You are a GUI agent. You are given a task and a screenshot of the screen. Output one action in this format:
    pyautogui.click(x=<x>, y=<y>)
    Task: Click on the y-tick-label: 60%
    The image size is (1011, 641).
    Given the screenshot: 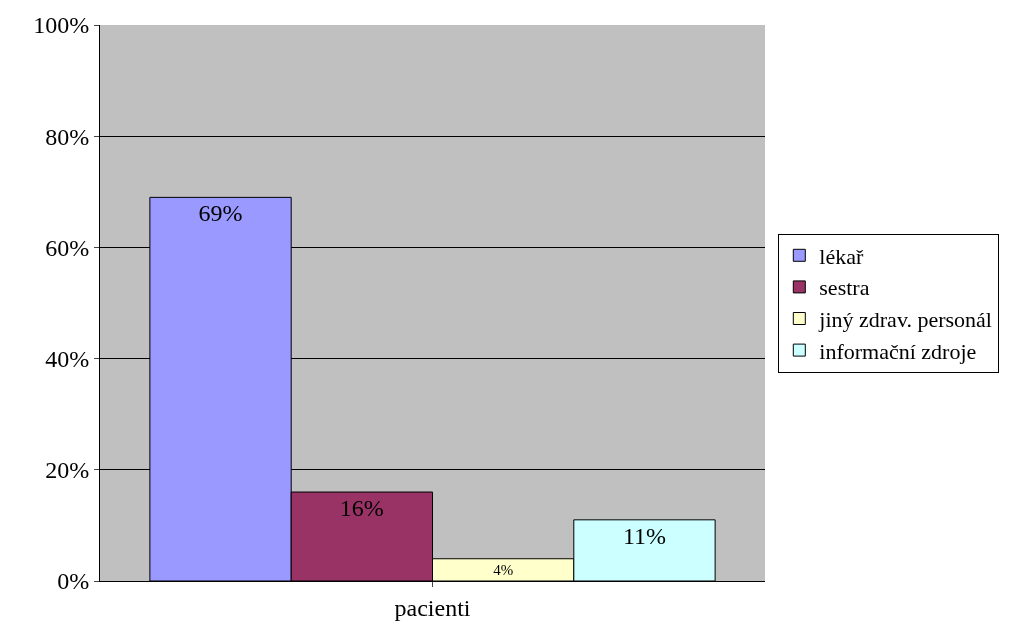 What is the action you would take?
    pyautogui.click(x=67, y=247)
    